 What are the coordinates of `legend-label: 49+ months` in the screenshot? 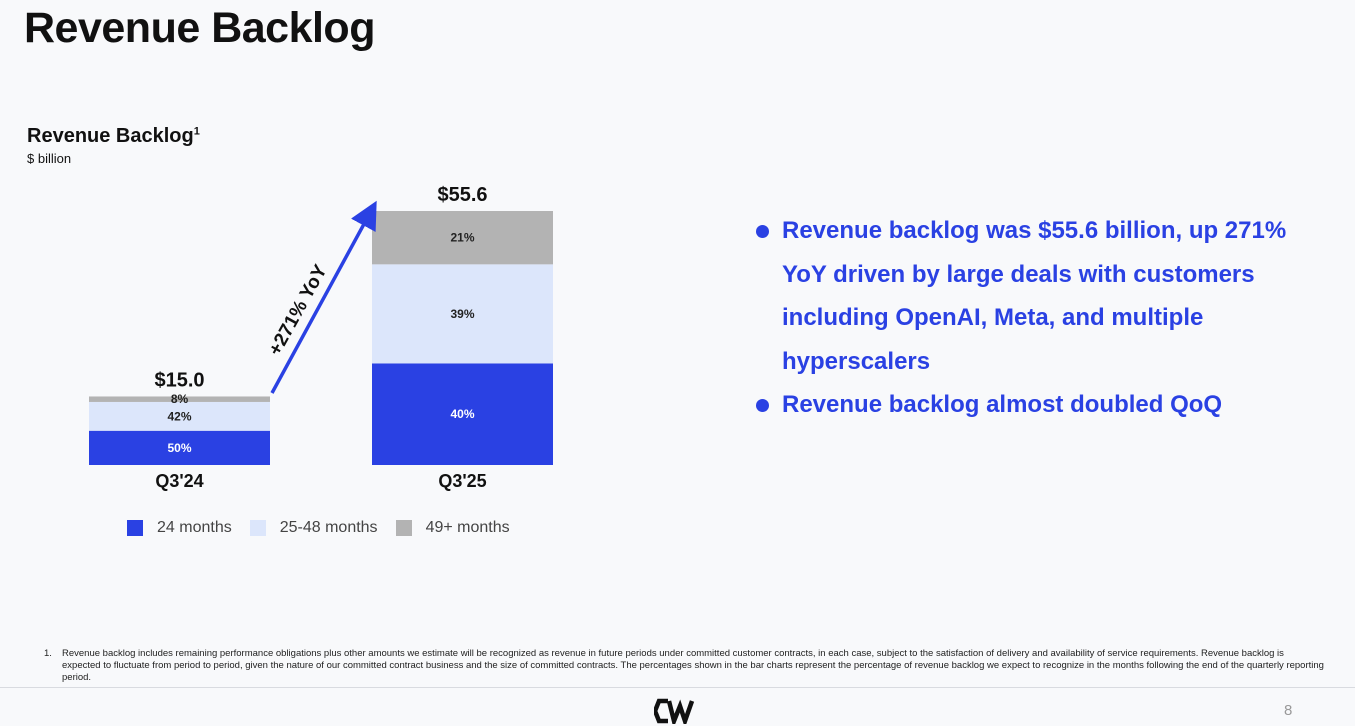 It's located at (467, 527).